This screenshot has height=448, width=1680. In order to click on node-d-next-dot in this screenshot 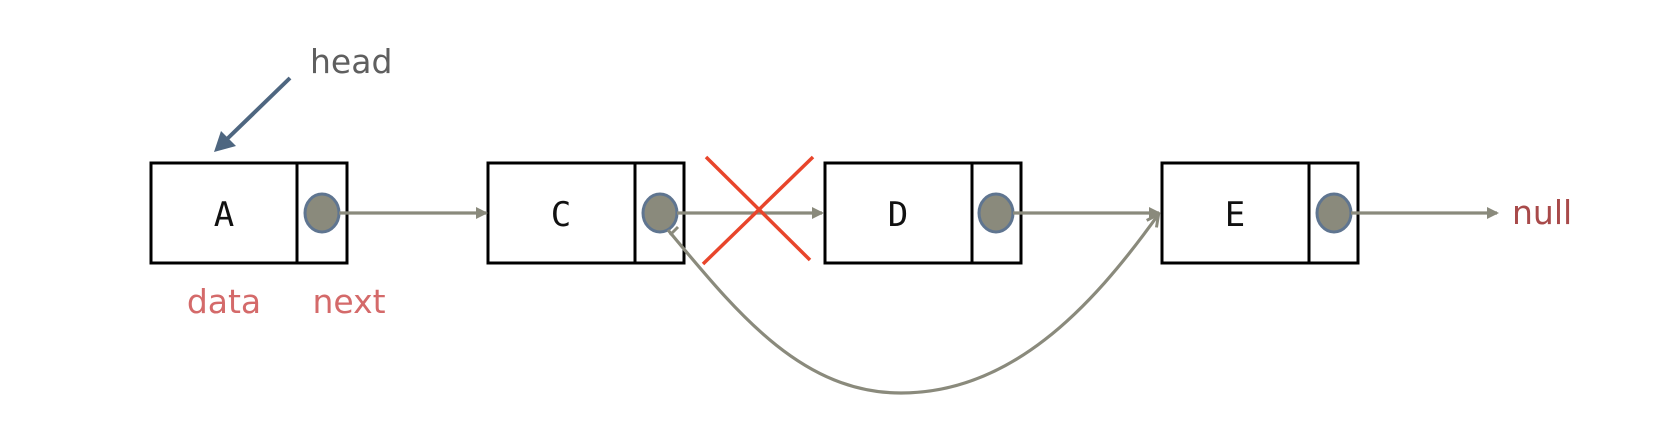, I will do `click(996, 213)`.